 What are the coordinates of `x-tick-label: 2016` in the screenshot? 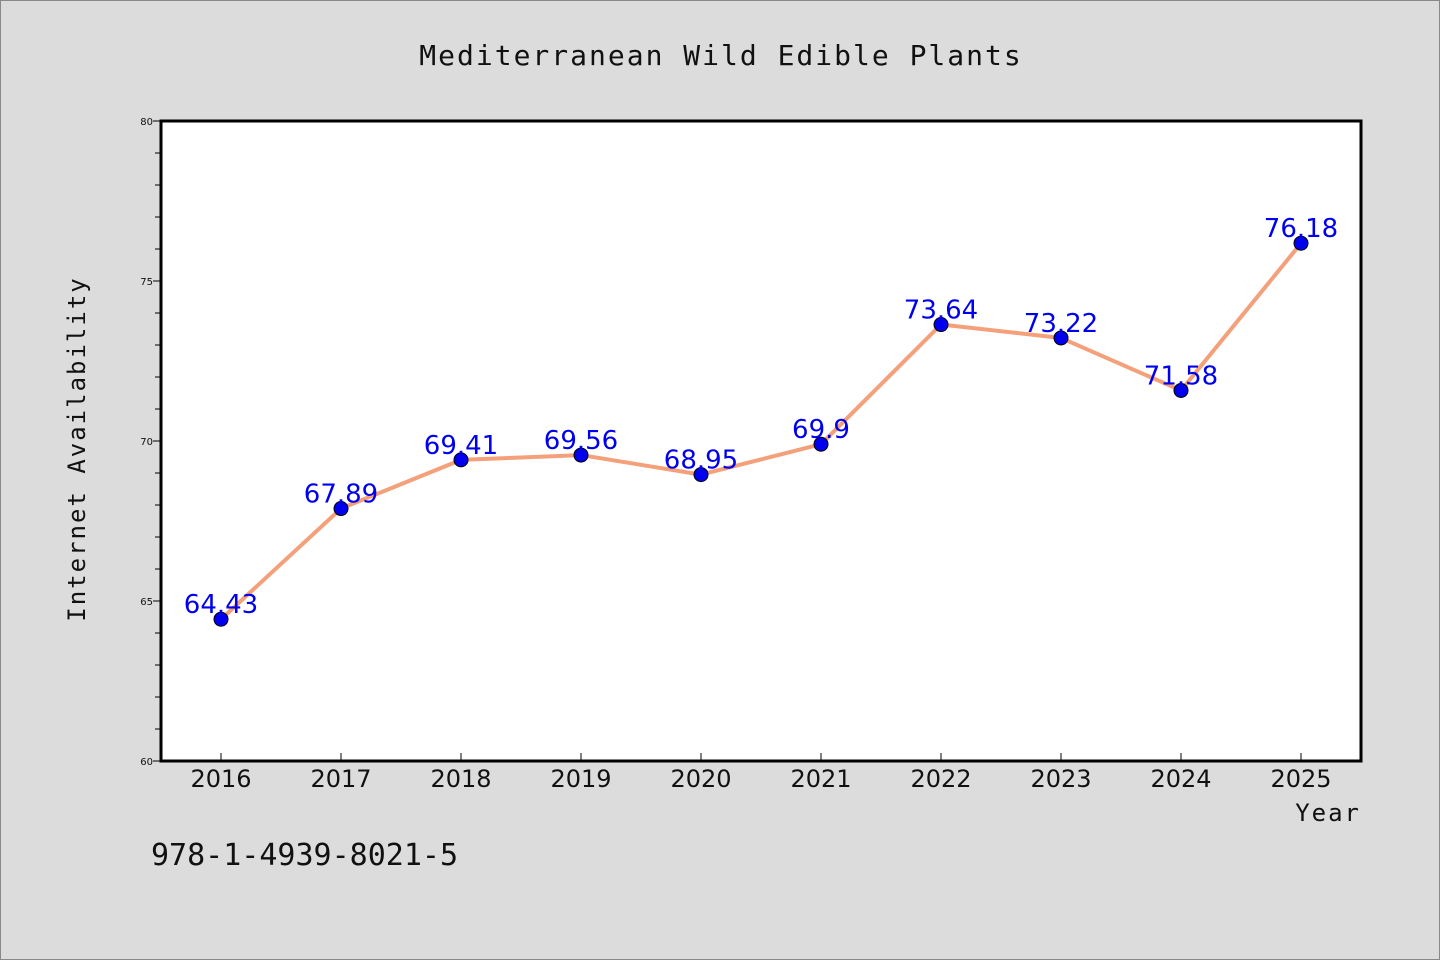 It's located at (220, 779).